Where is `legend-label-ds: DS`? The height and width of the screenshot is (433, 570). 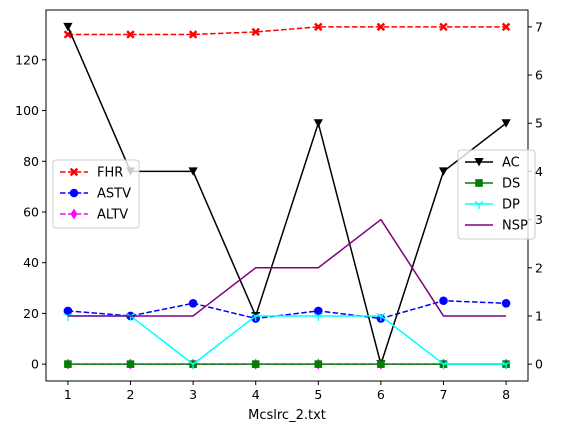
legend-label-ds: DS is located at coordinates (511, 184).